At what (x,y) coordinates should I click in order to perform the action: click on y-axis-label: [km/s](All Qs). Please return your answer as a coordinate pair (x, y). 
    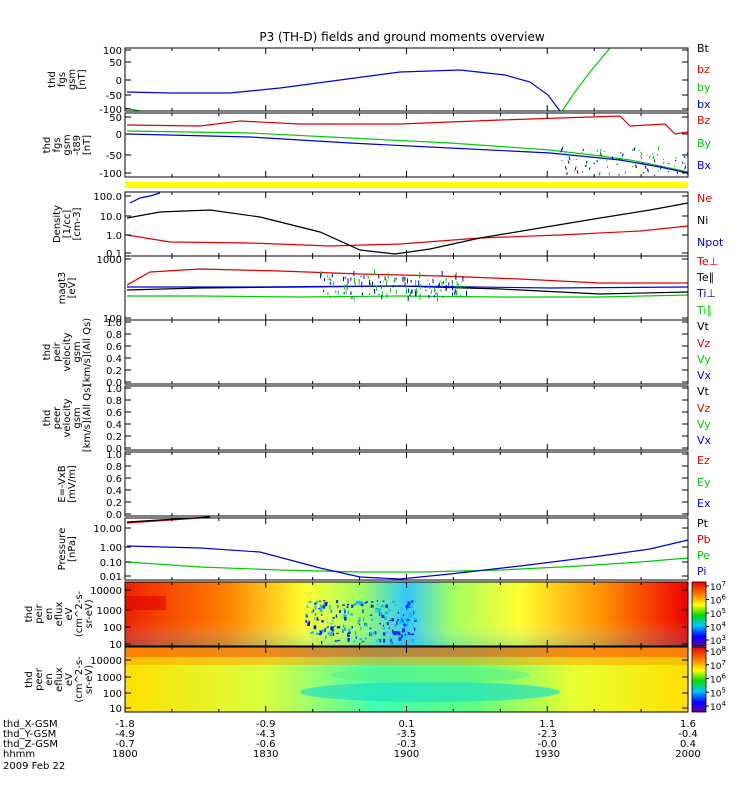
    Looking at the image, I should click on (87, 418).